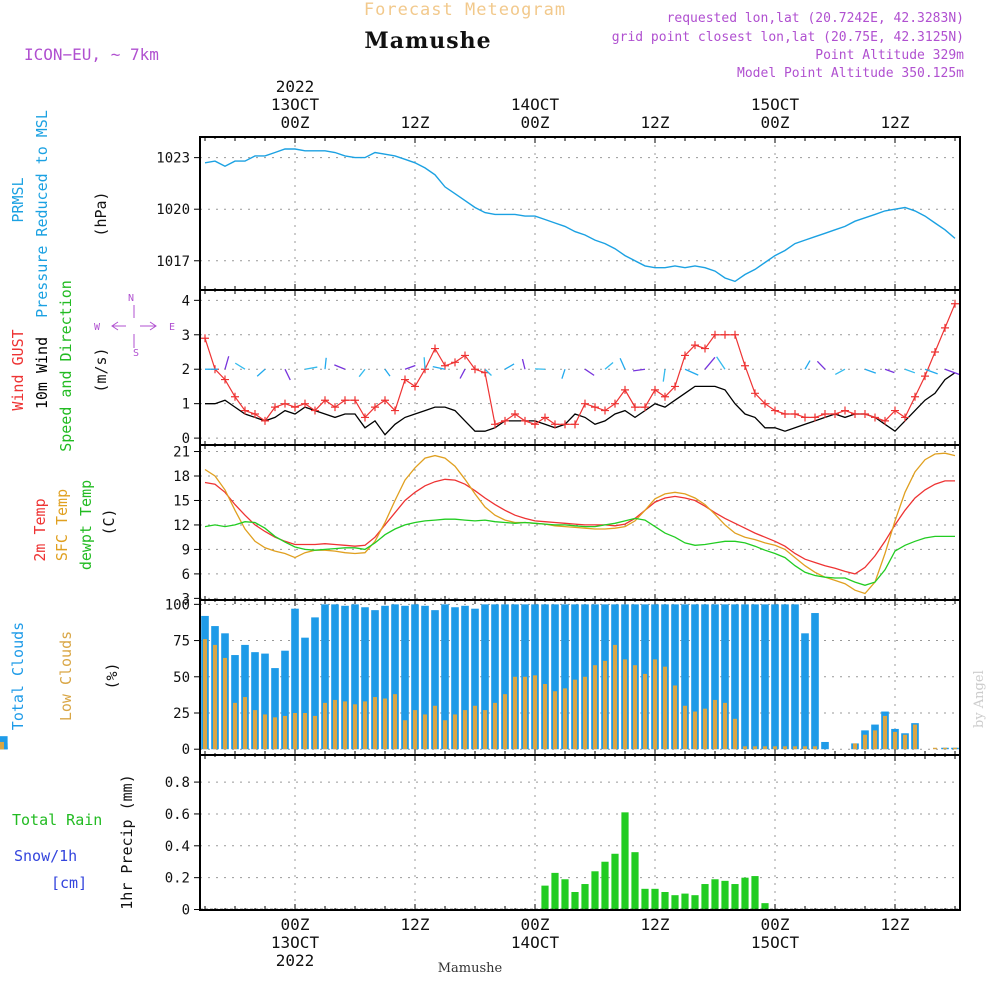  I want to click on y-tick-label: 0.4, so click(177, 847).